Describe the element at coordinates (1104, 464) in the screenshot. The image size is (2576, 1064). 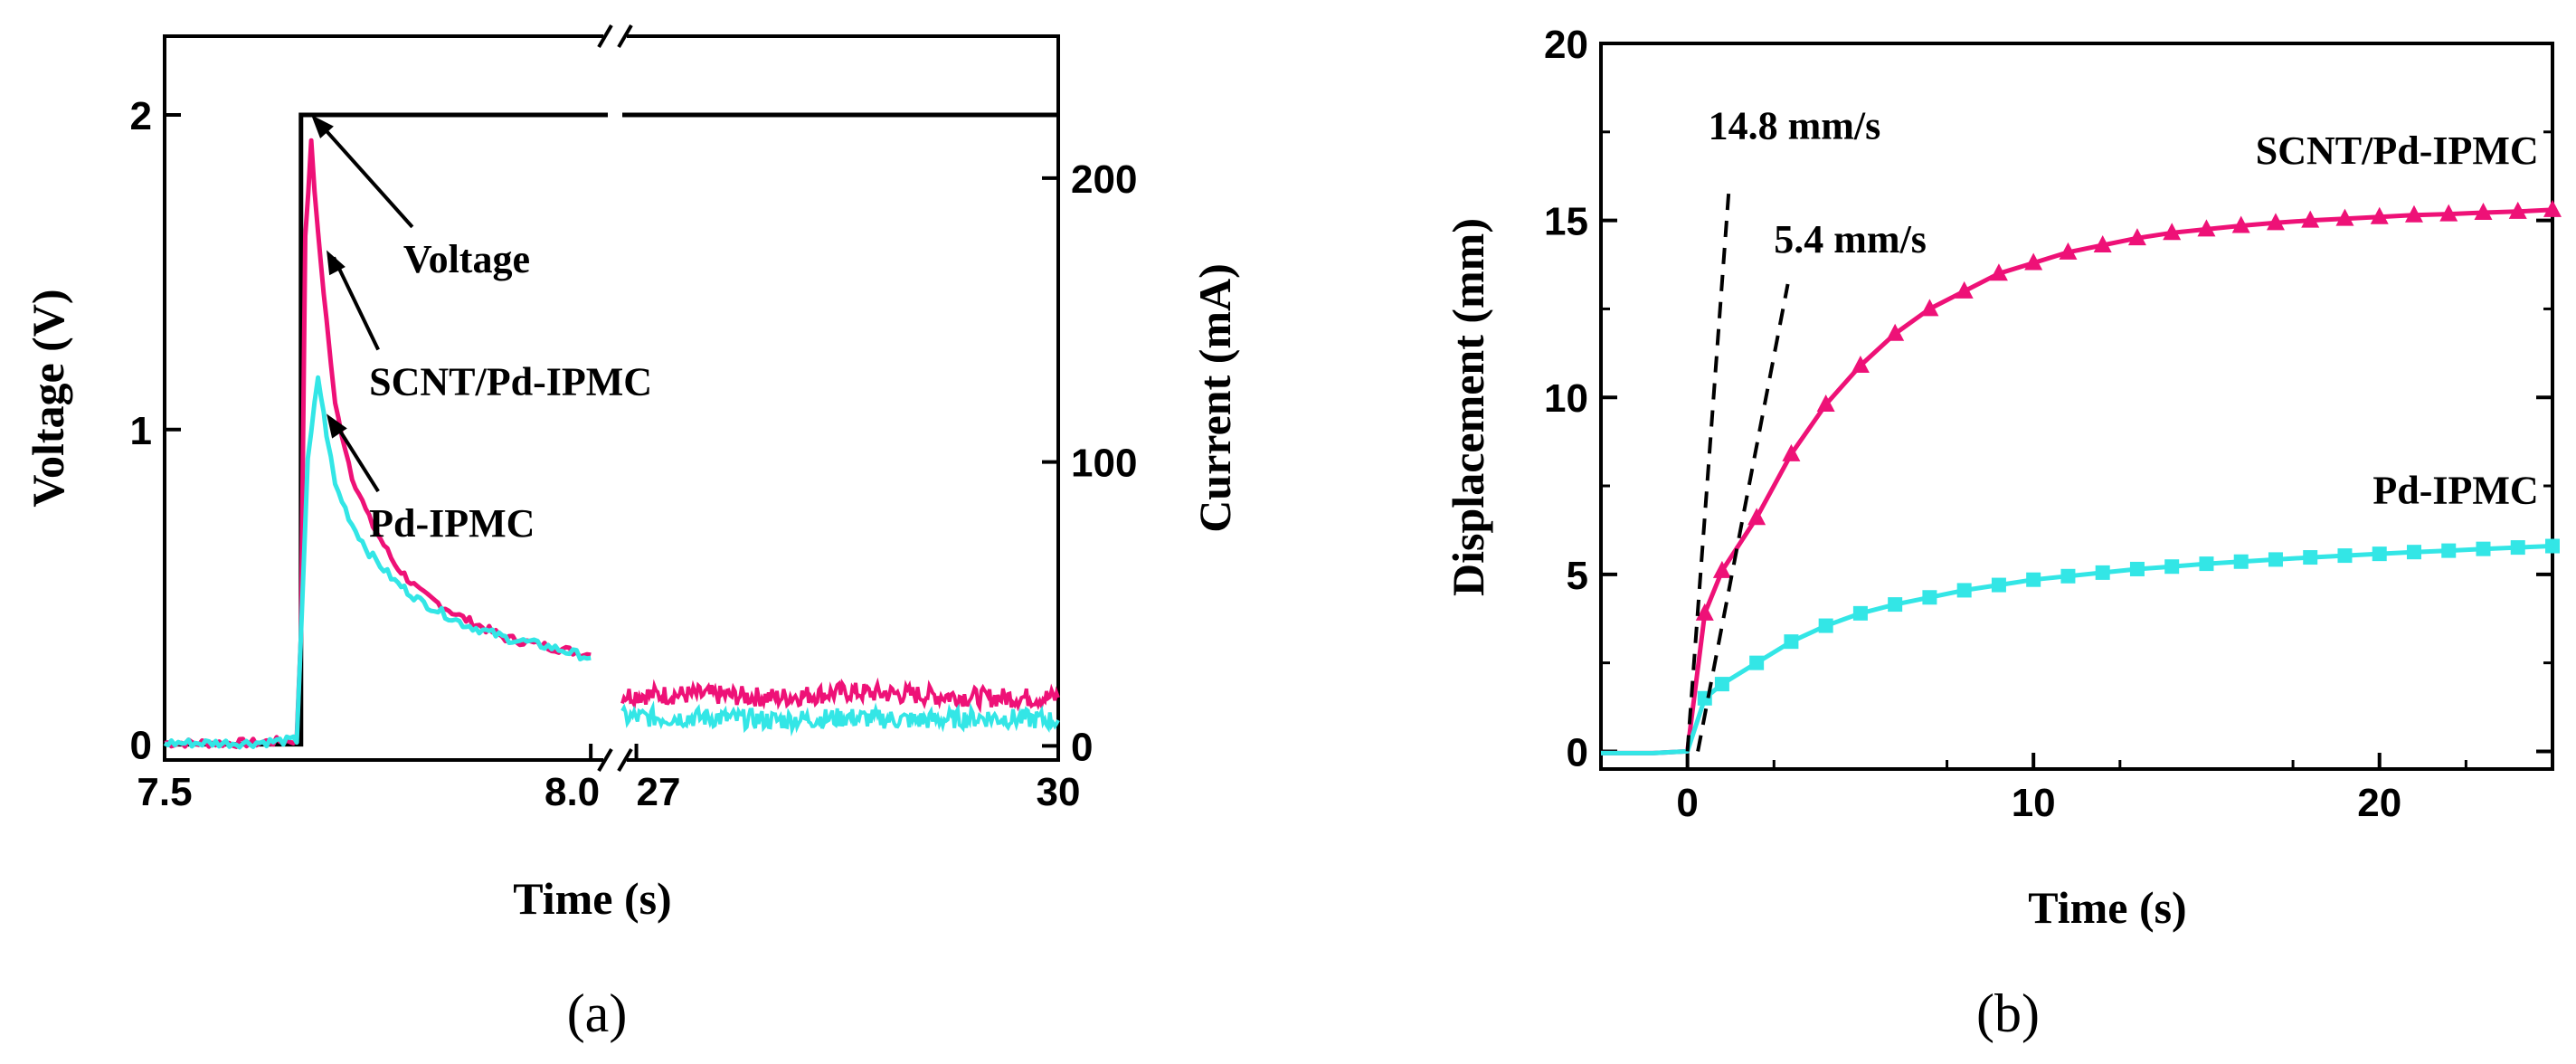
I see `y-right-tick-label: 100` at that location.